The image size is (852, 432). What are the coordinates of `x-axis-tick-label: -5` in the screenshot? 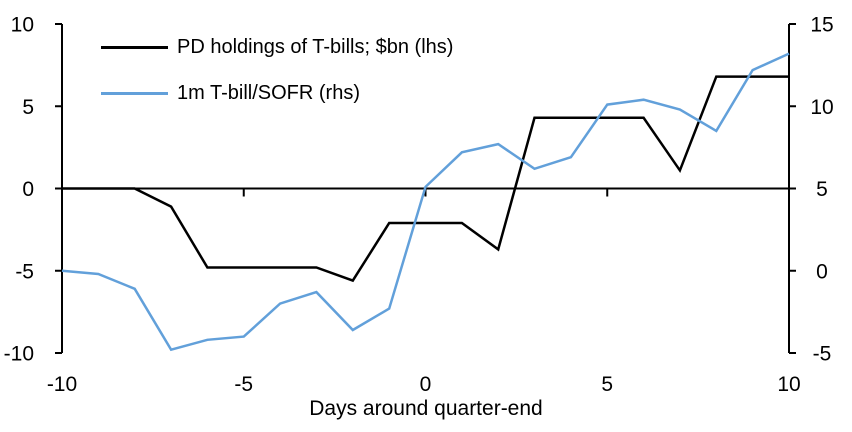 It's located at (243, 384).